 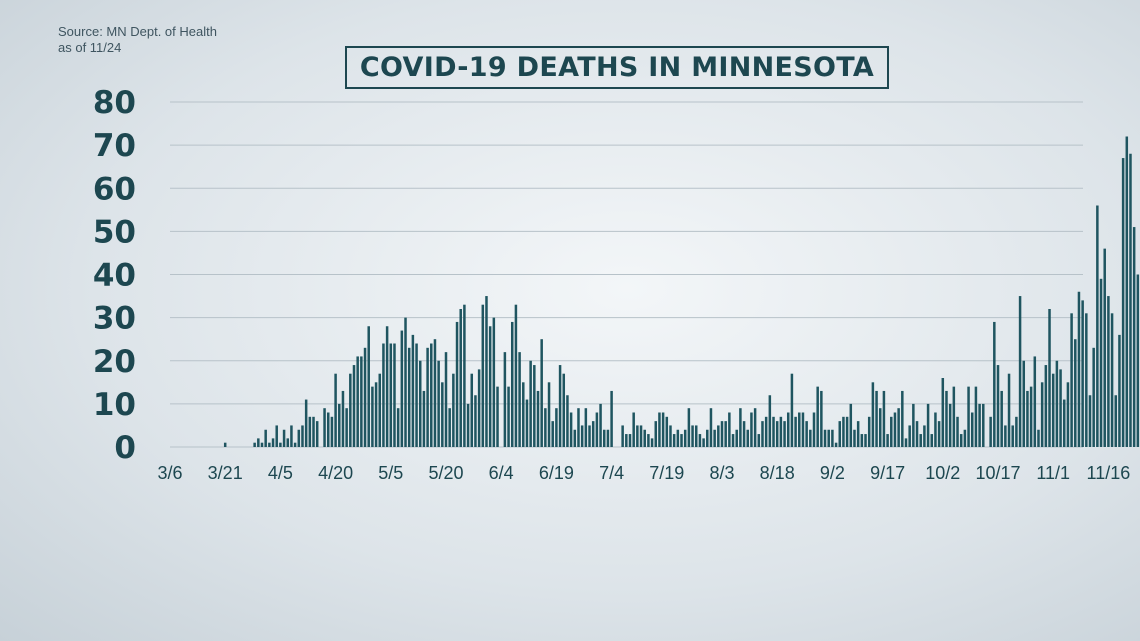 I want to click on chart-title: COVID-19 DEATHS IN MINNESOTA, so click(x=617, y=67).